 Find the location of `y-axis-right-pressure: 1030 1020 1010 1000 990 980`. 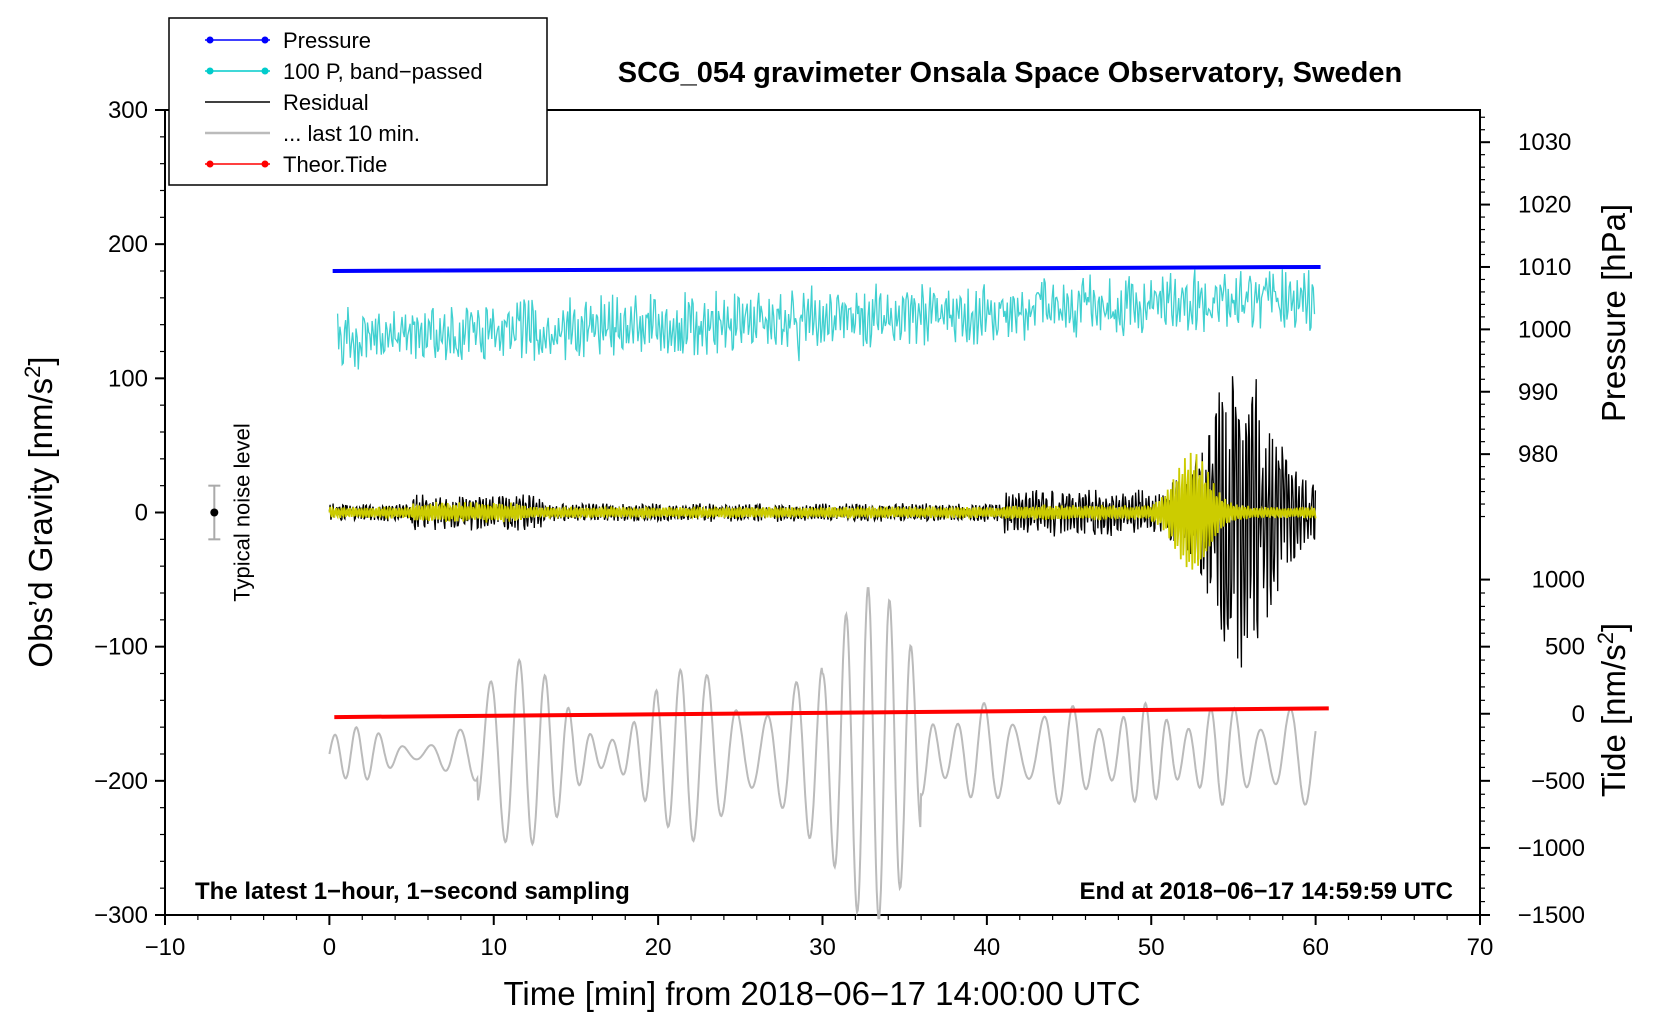

y-axis-right-pressure: 1030 1020 1010 1000 990 980 is located at coordinates (1525, 317).